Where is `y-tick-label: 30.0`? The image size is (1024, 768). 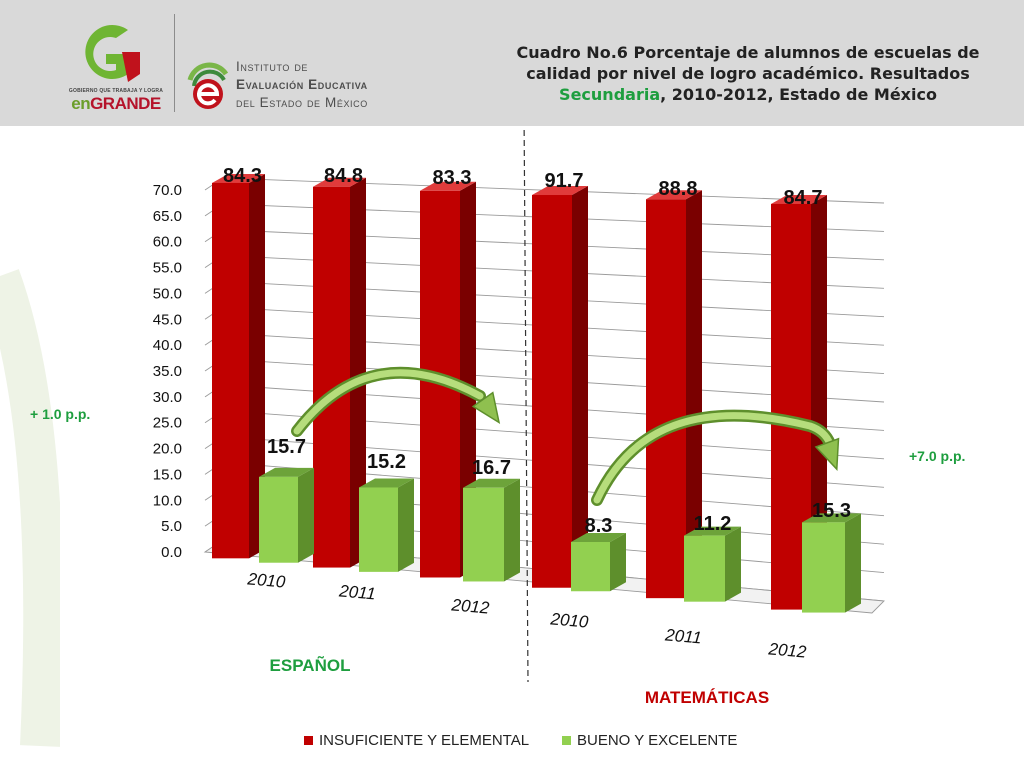 y-tick-label: 30.0 is located at coordinates (167, 397).